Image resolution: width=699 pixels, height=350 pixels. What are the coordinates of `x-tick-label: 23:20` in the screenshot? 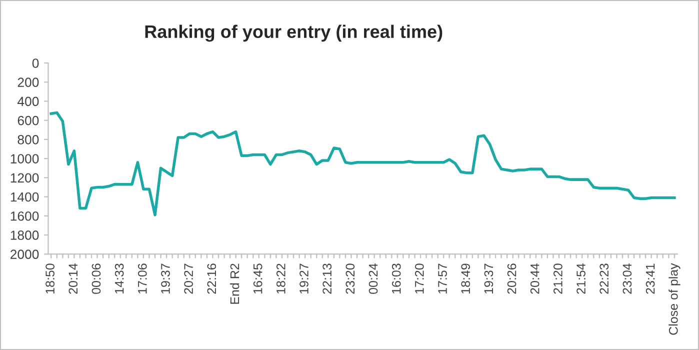 It's located at (350, 279).